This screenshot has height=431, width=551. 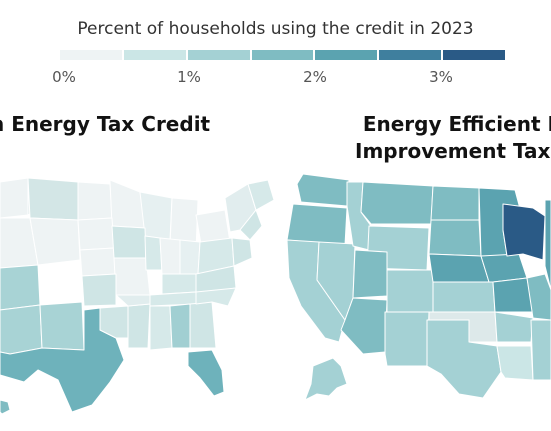 I want to click on right-map-title: Energy Efficient H Improvement Tax C, so click(x=453, y=138).